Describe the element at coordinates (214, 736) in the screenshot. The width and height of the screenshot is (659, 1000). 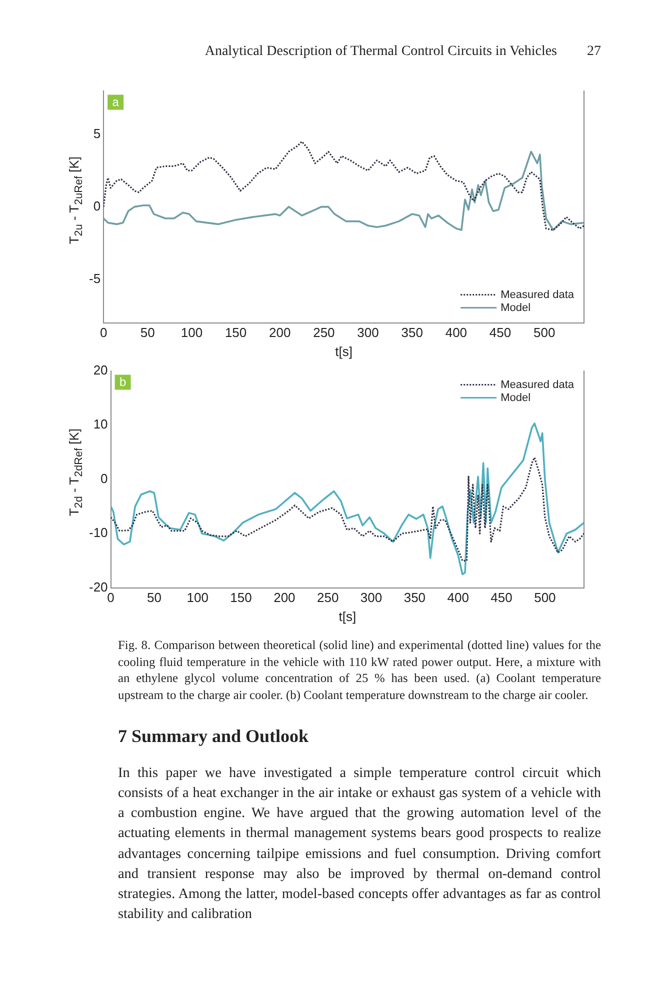
I see `text: 7 Summary and Outlook` at that location.